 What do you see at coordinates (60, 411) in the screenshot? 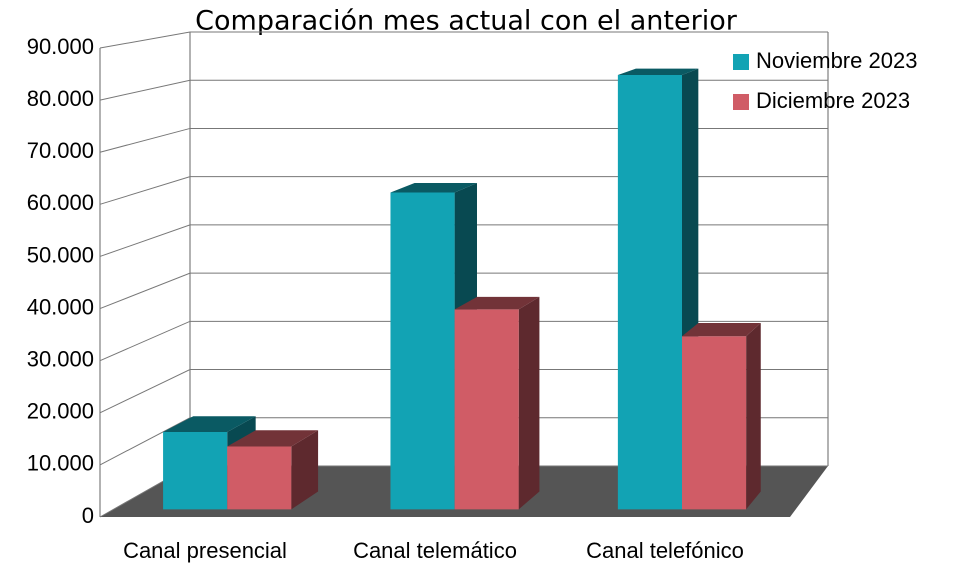
I see `y-tick-label: 20.000` at bounding box center [60, 411].